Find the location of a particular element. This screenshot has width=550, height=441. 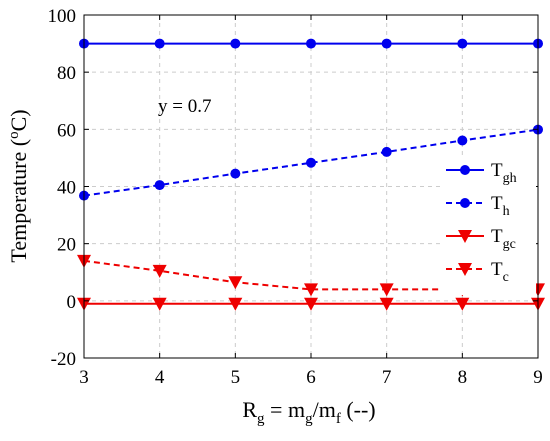

y-axis-label-part: Temperature ( is located at coordinates (18, 201).